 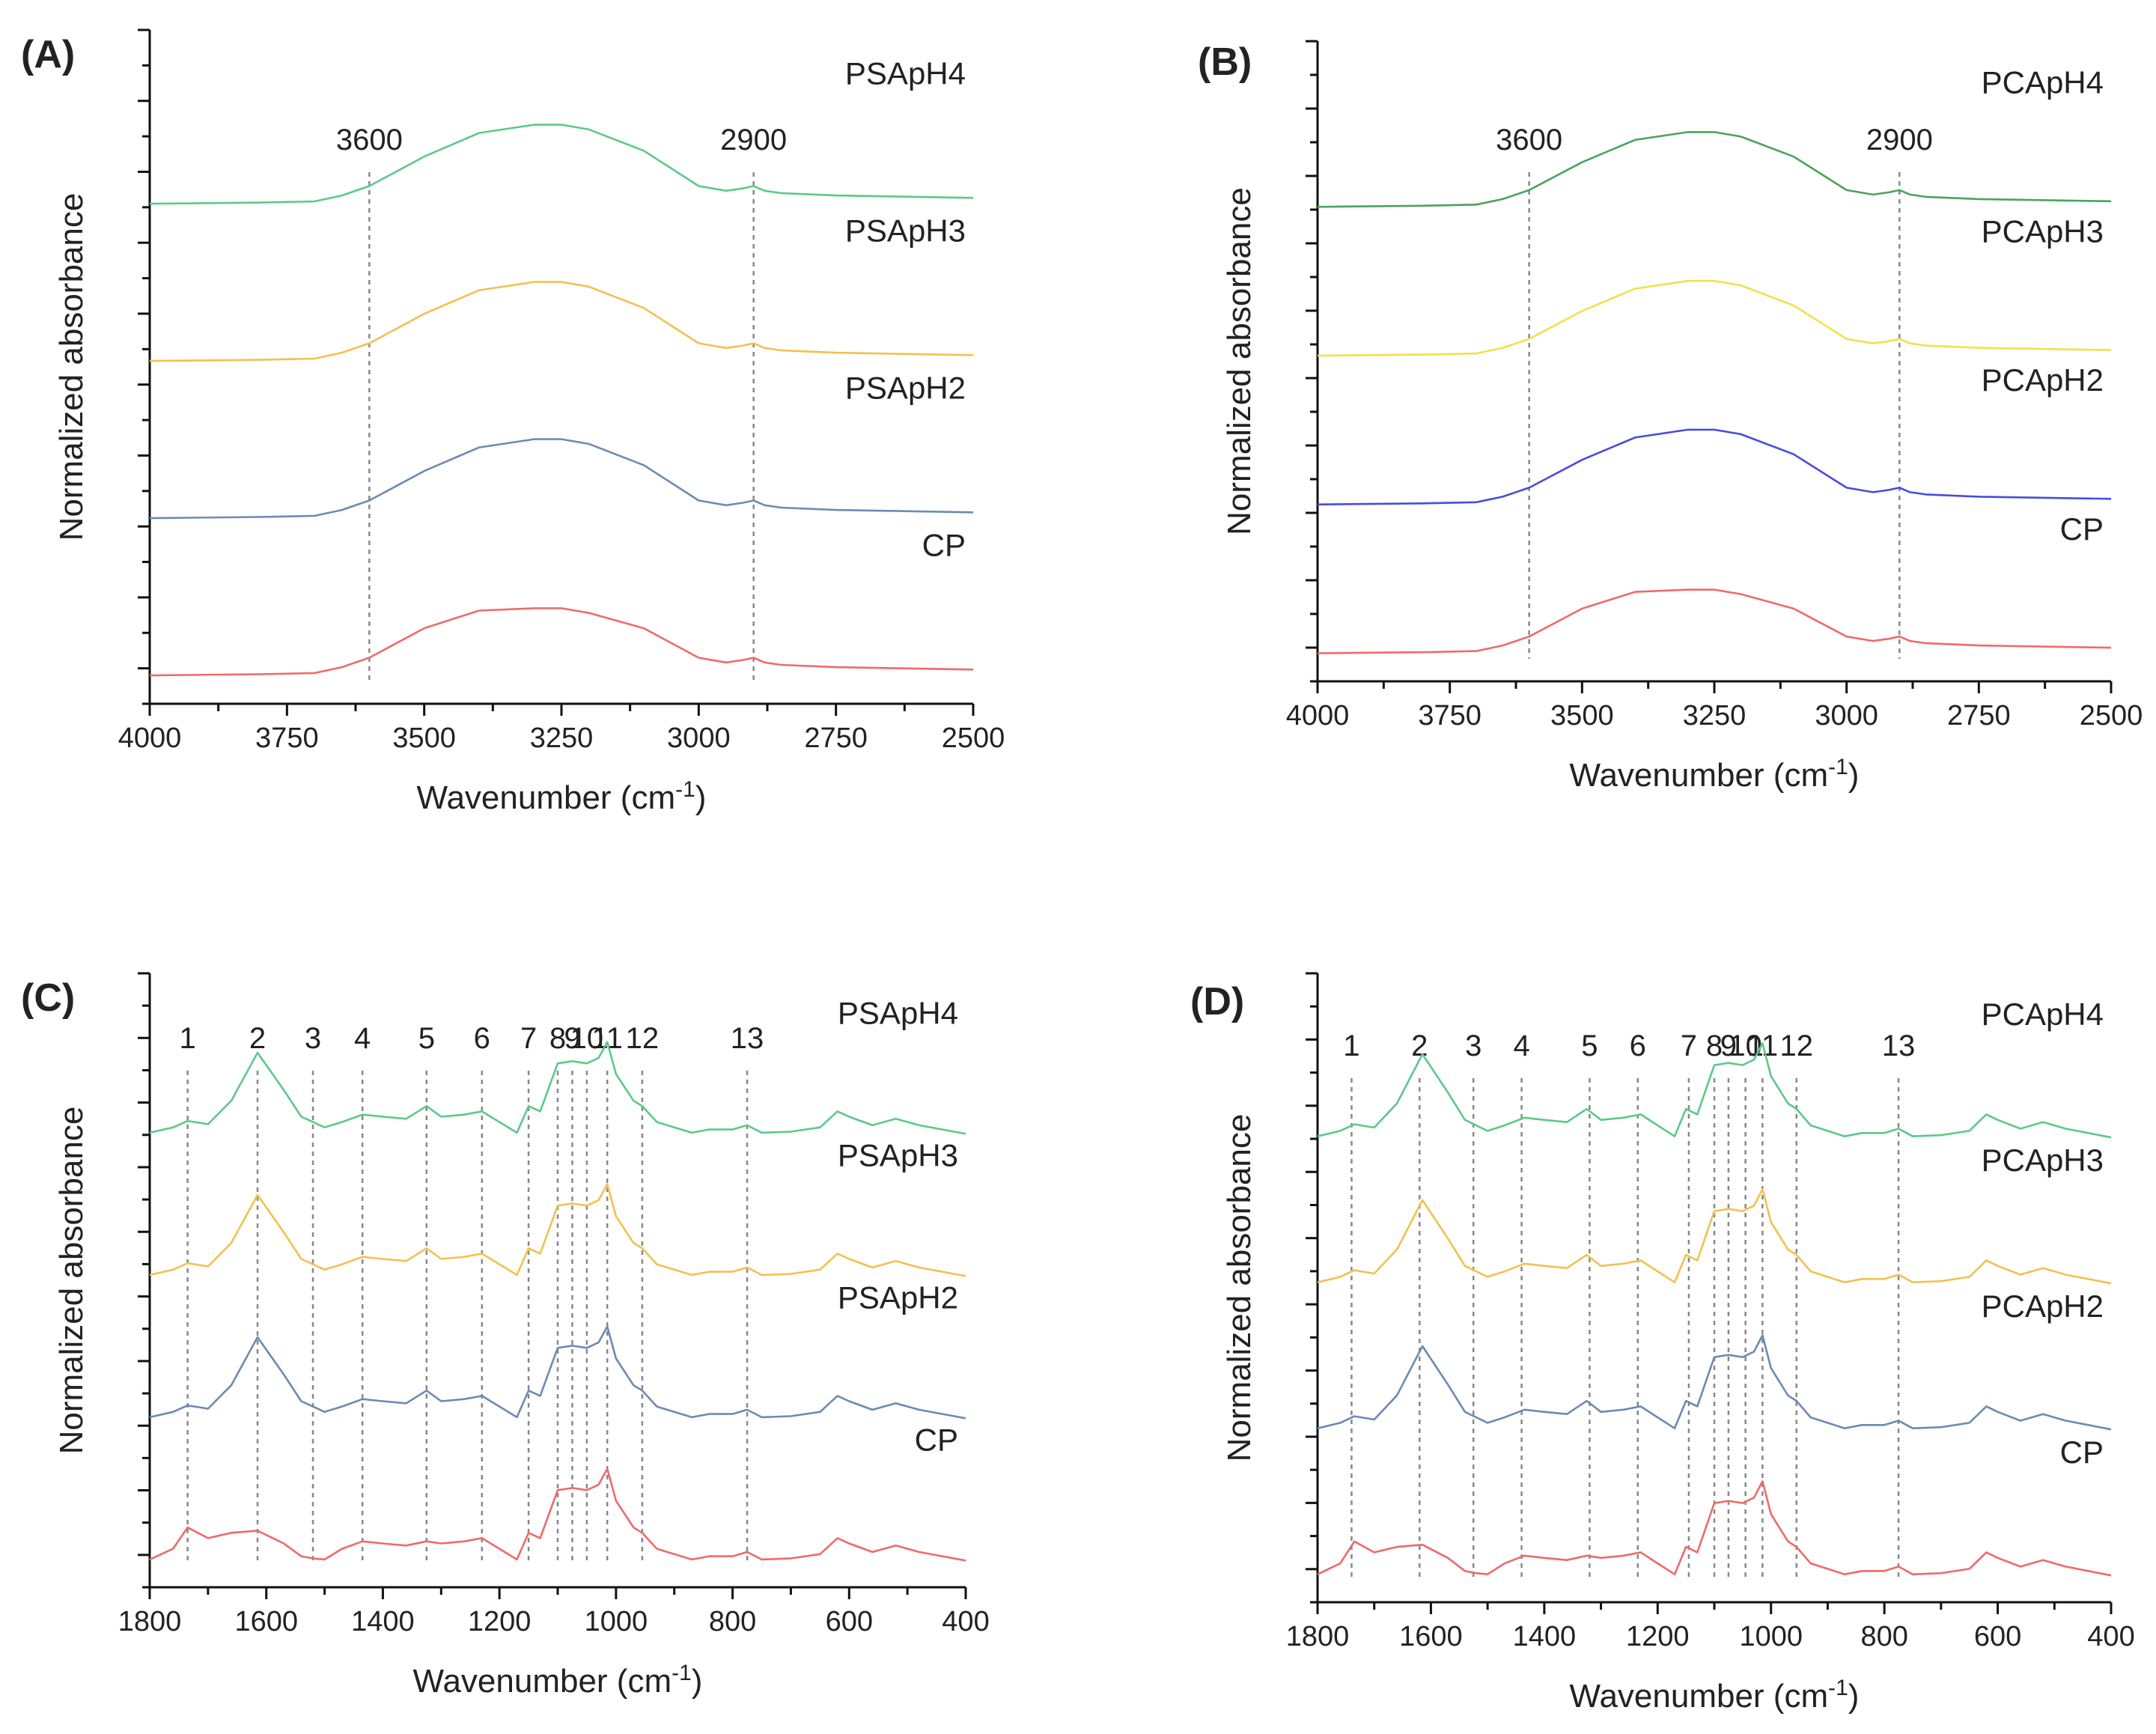 I want to click on peak-label: 2, so click(x=1419, y=1045).